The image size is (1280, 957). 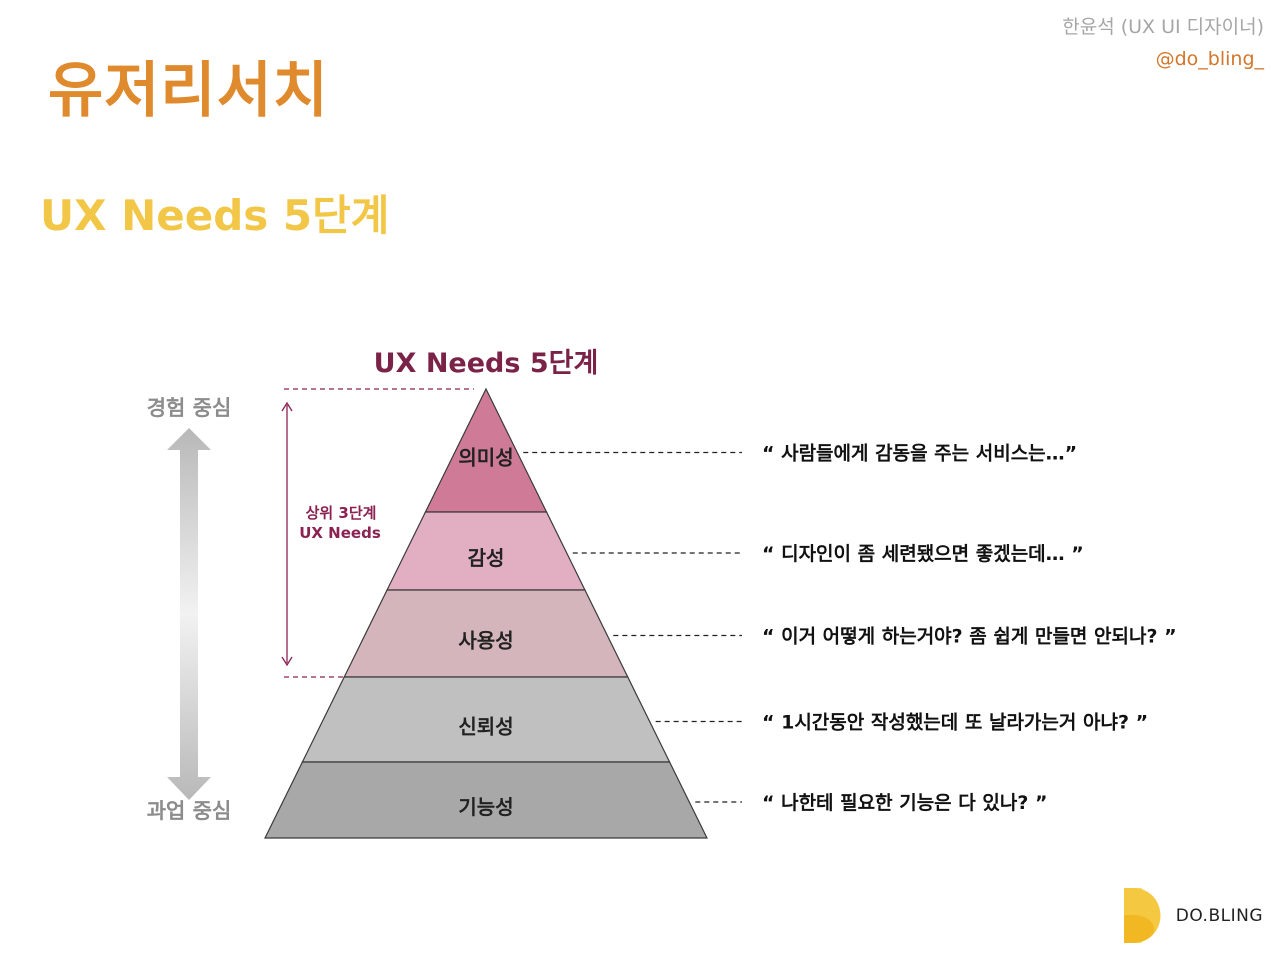 I want to click on pyramid-level-label: 신뢰성, so click(x=485, y=727).